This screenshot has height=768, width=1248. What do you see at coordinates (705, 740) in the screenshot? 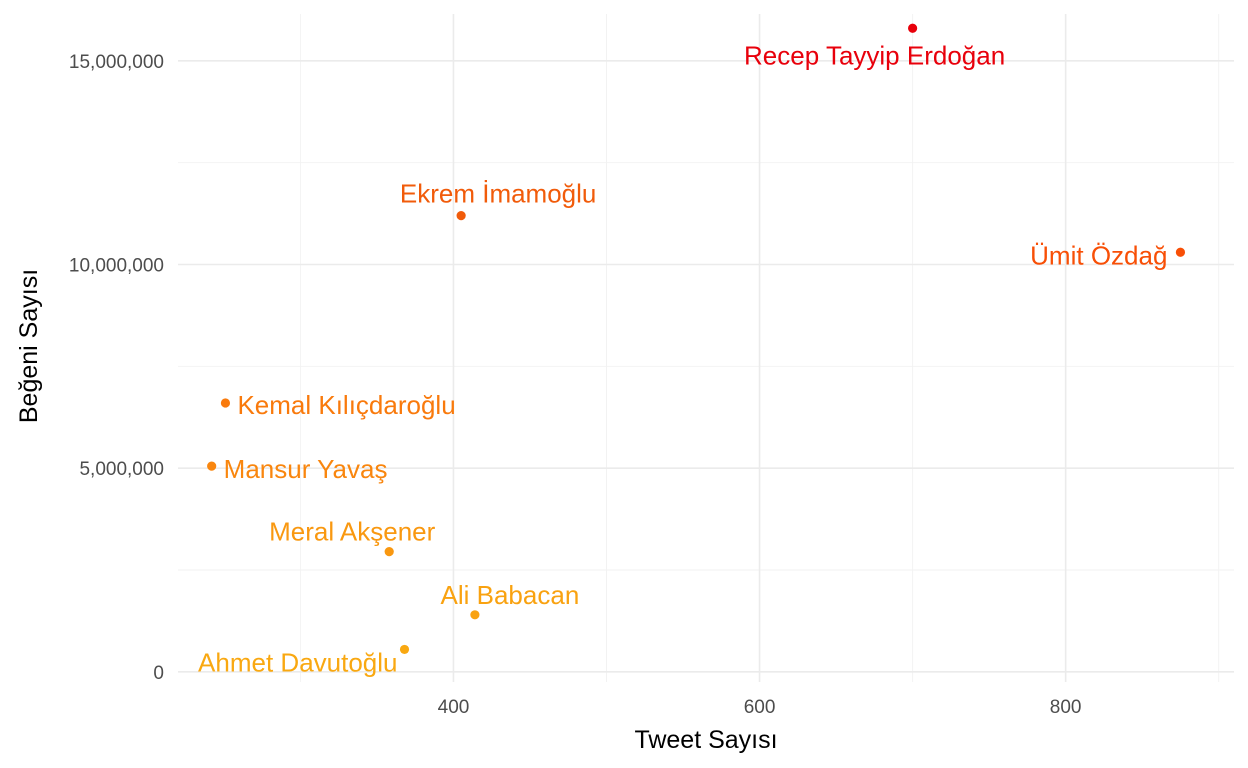
I see `x-axis-title: Tweet Sayısı` at bounding box center [705, 740].